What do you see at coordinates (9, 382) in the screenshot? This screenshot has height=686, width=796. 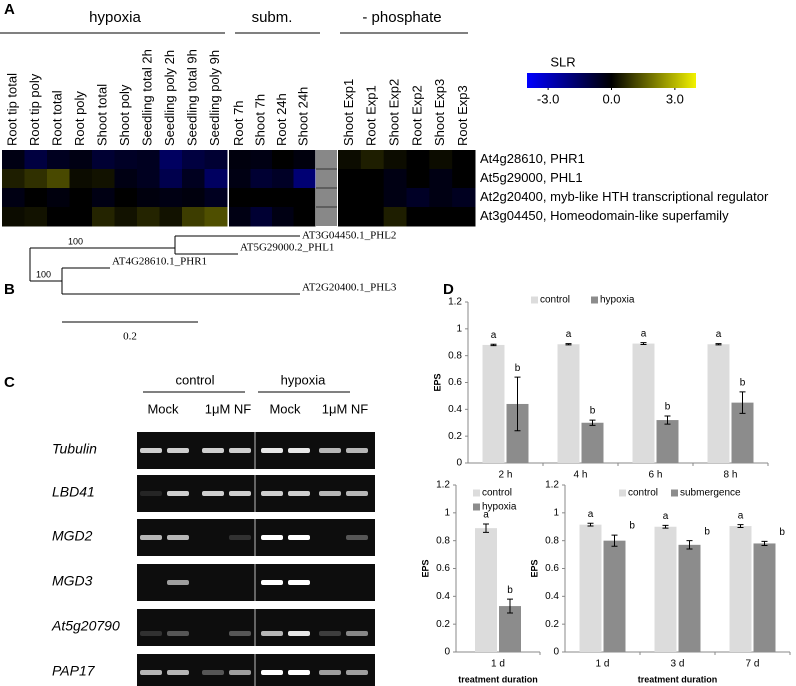 I see `panel-label: C` at bounding box center [9, 382].